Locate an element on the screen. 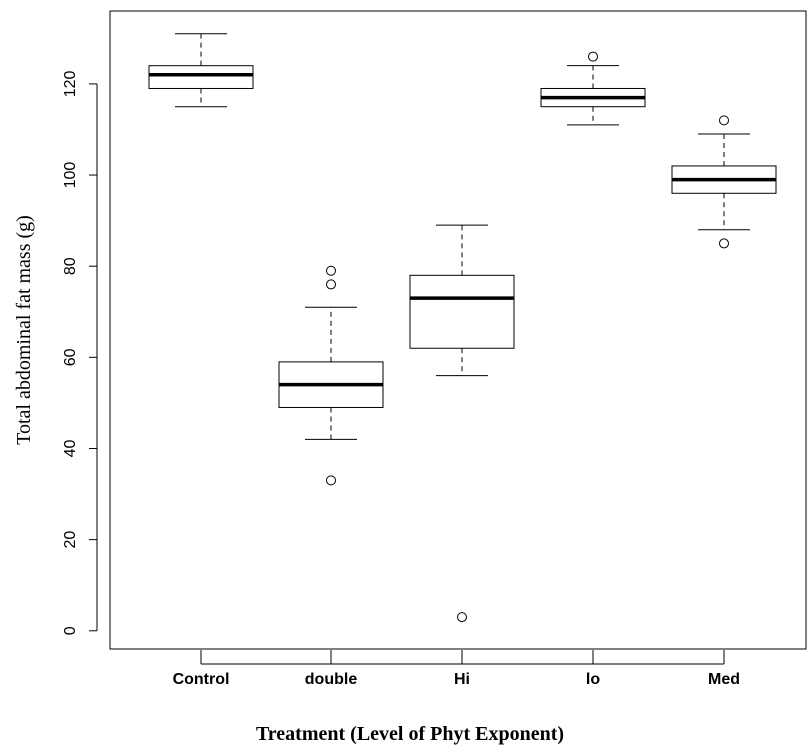 This screenshot has height=751, width=809. x-axis-title: Treatment (Level of Phyt Exponent) is located at coordinates (410, 734).